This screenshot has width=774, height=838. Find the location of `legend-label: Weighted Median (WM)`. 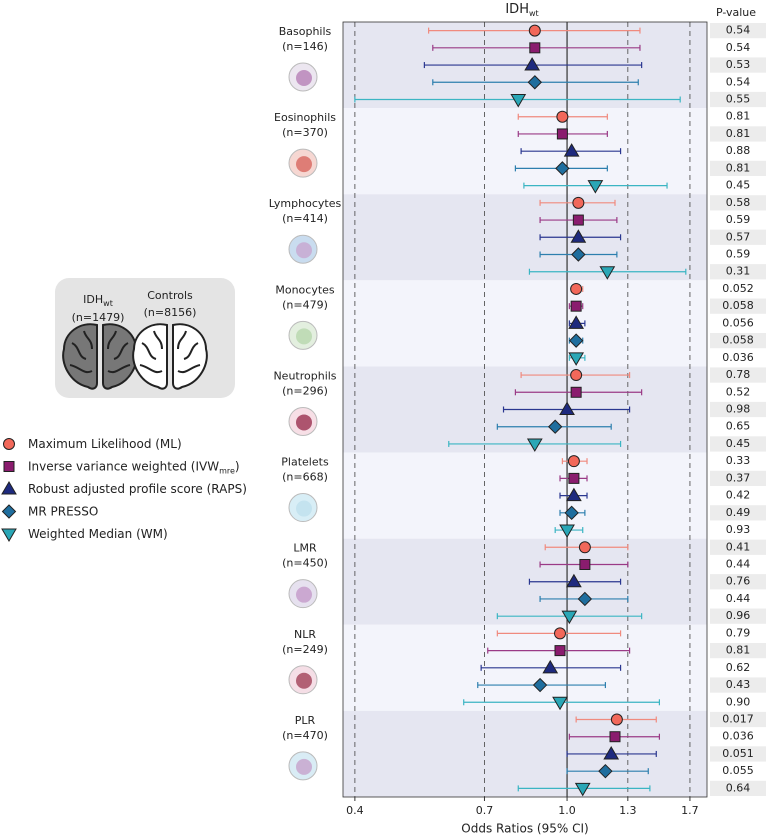

legend-label: Weighted Median (WM) is located at coordinates (98, 534).